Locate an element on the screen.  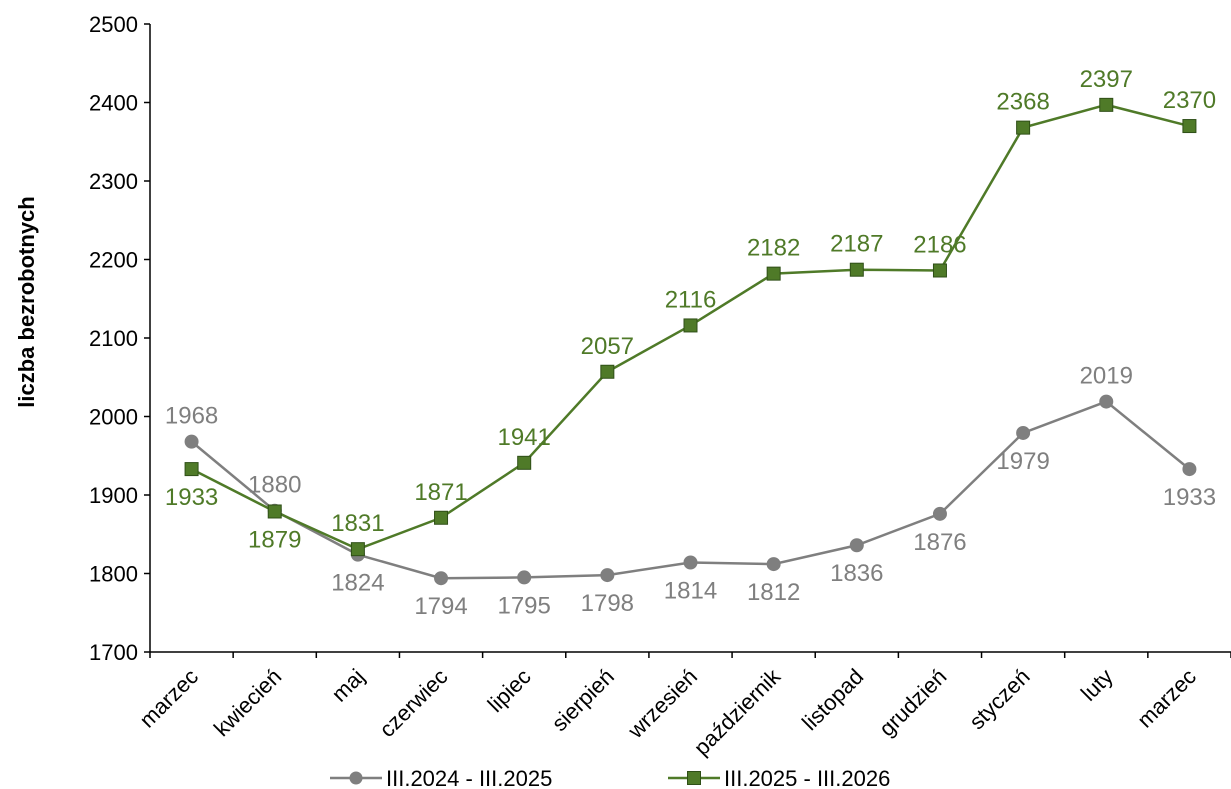
y-axis-title-group: liczba bezrobotnych is located at coordinates (26, 301).